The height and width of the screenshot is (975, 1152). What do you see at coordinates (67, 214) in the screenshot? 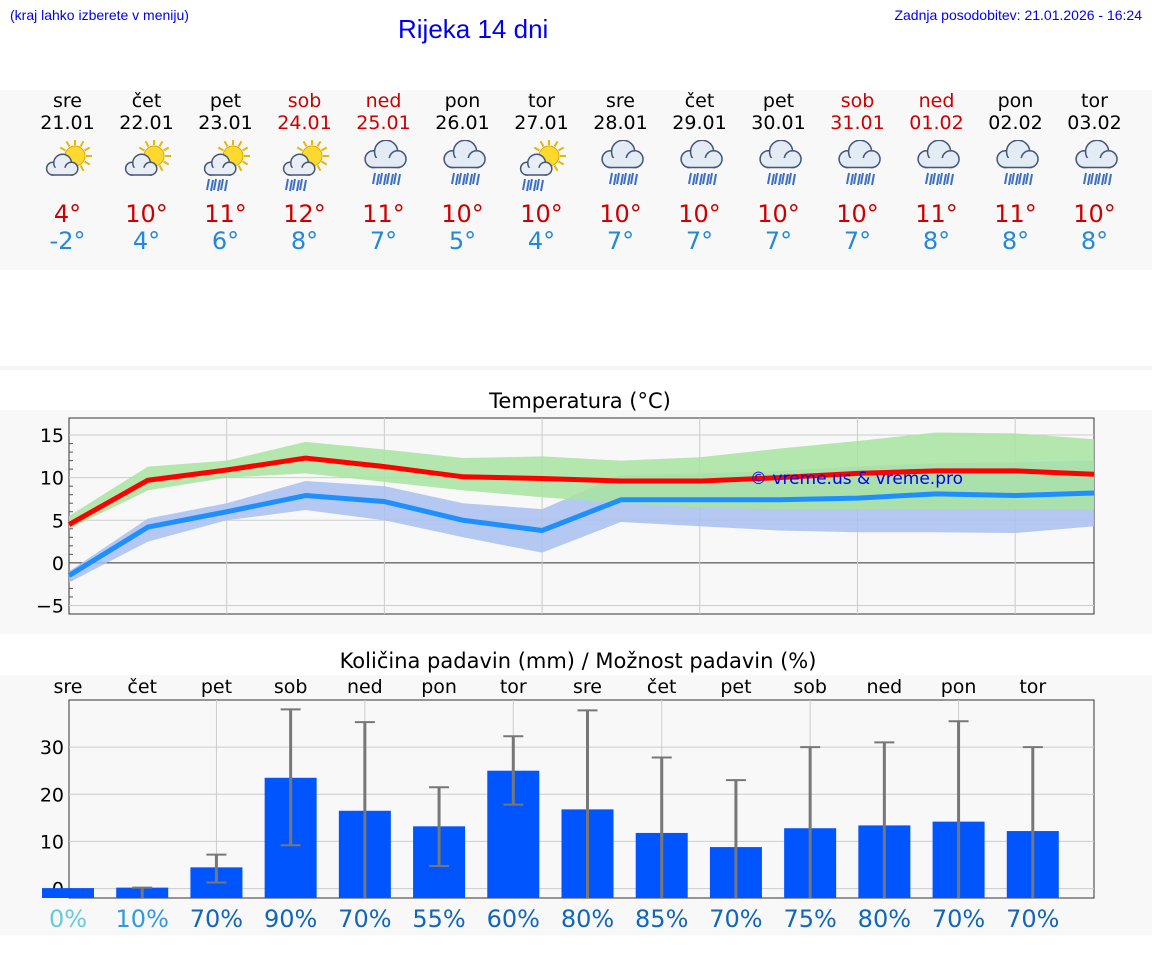
I see `max-temp: 4°` at bounding box center [67, 214].